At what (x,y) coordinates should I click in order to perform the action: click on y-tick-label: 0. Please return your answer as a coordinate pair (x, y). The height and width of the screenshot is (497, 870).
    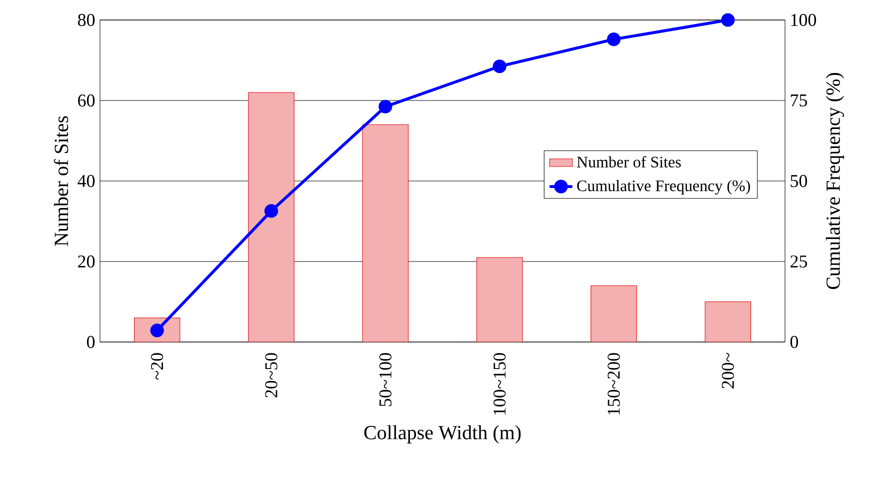
    Looking at the image, I should click on (90, 342).